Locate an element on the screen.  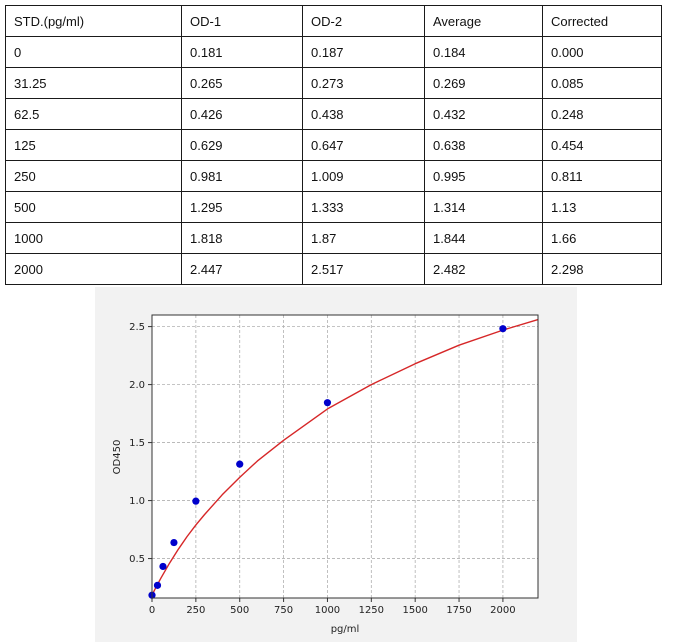
x-tick-label: 0 is located at coordinates (152, 610).